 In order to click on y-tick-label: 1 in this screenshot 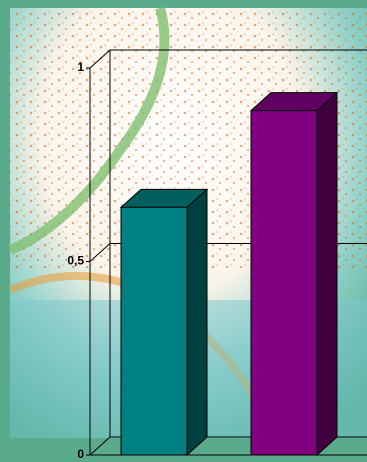, I will do `click(80, 67)`.